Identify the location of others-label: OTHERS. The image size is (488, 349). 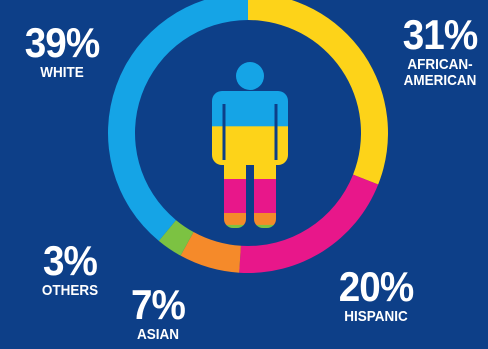
(70, 290).